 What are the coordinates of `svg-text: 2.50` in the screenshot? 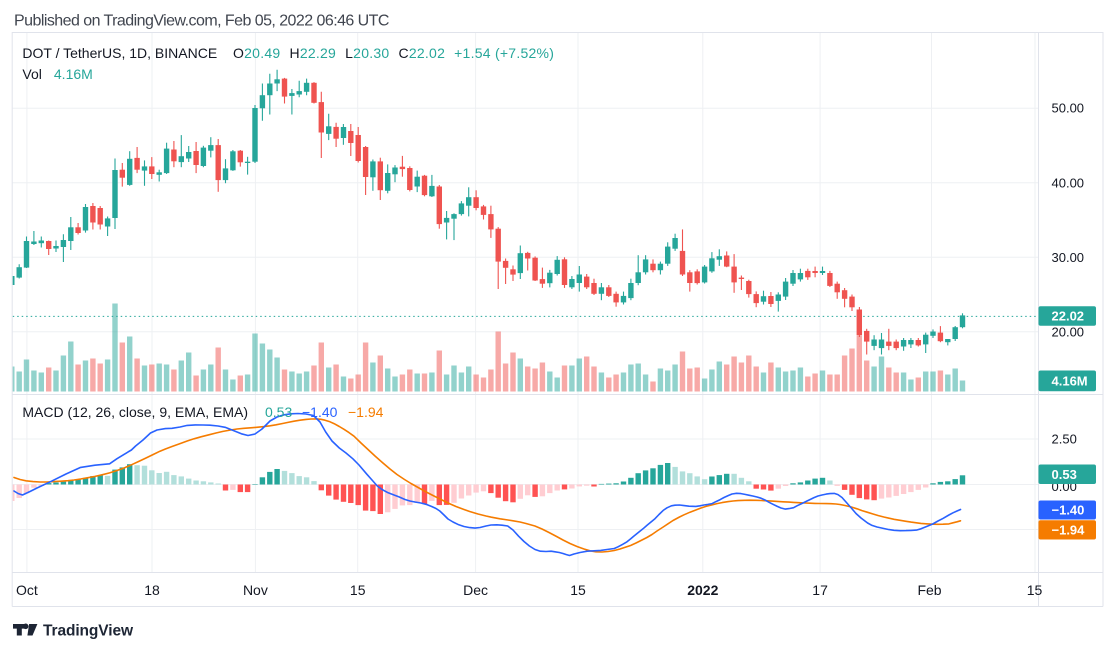 It's located at (1064, 439).